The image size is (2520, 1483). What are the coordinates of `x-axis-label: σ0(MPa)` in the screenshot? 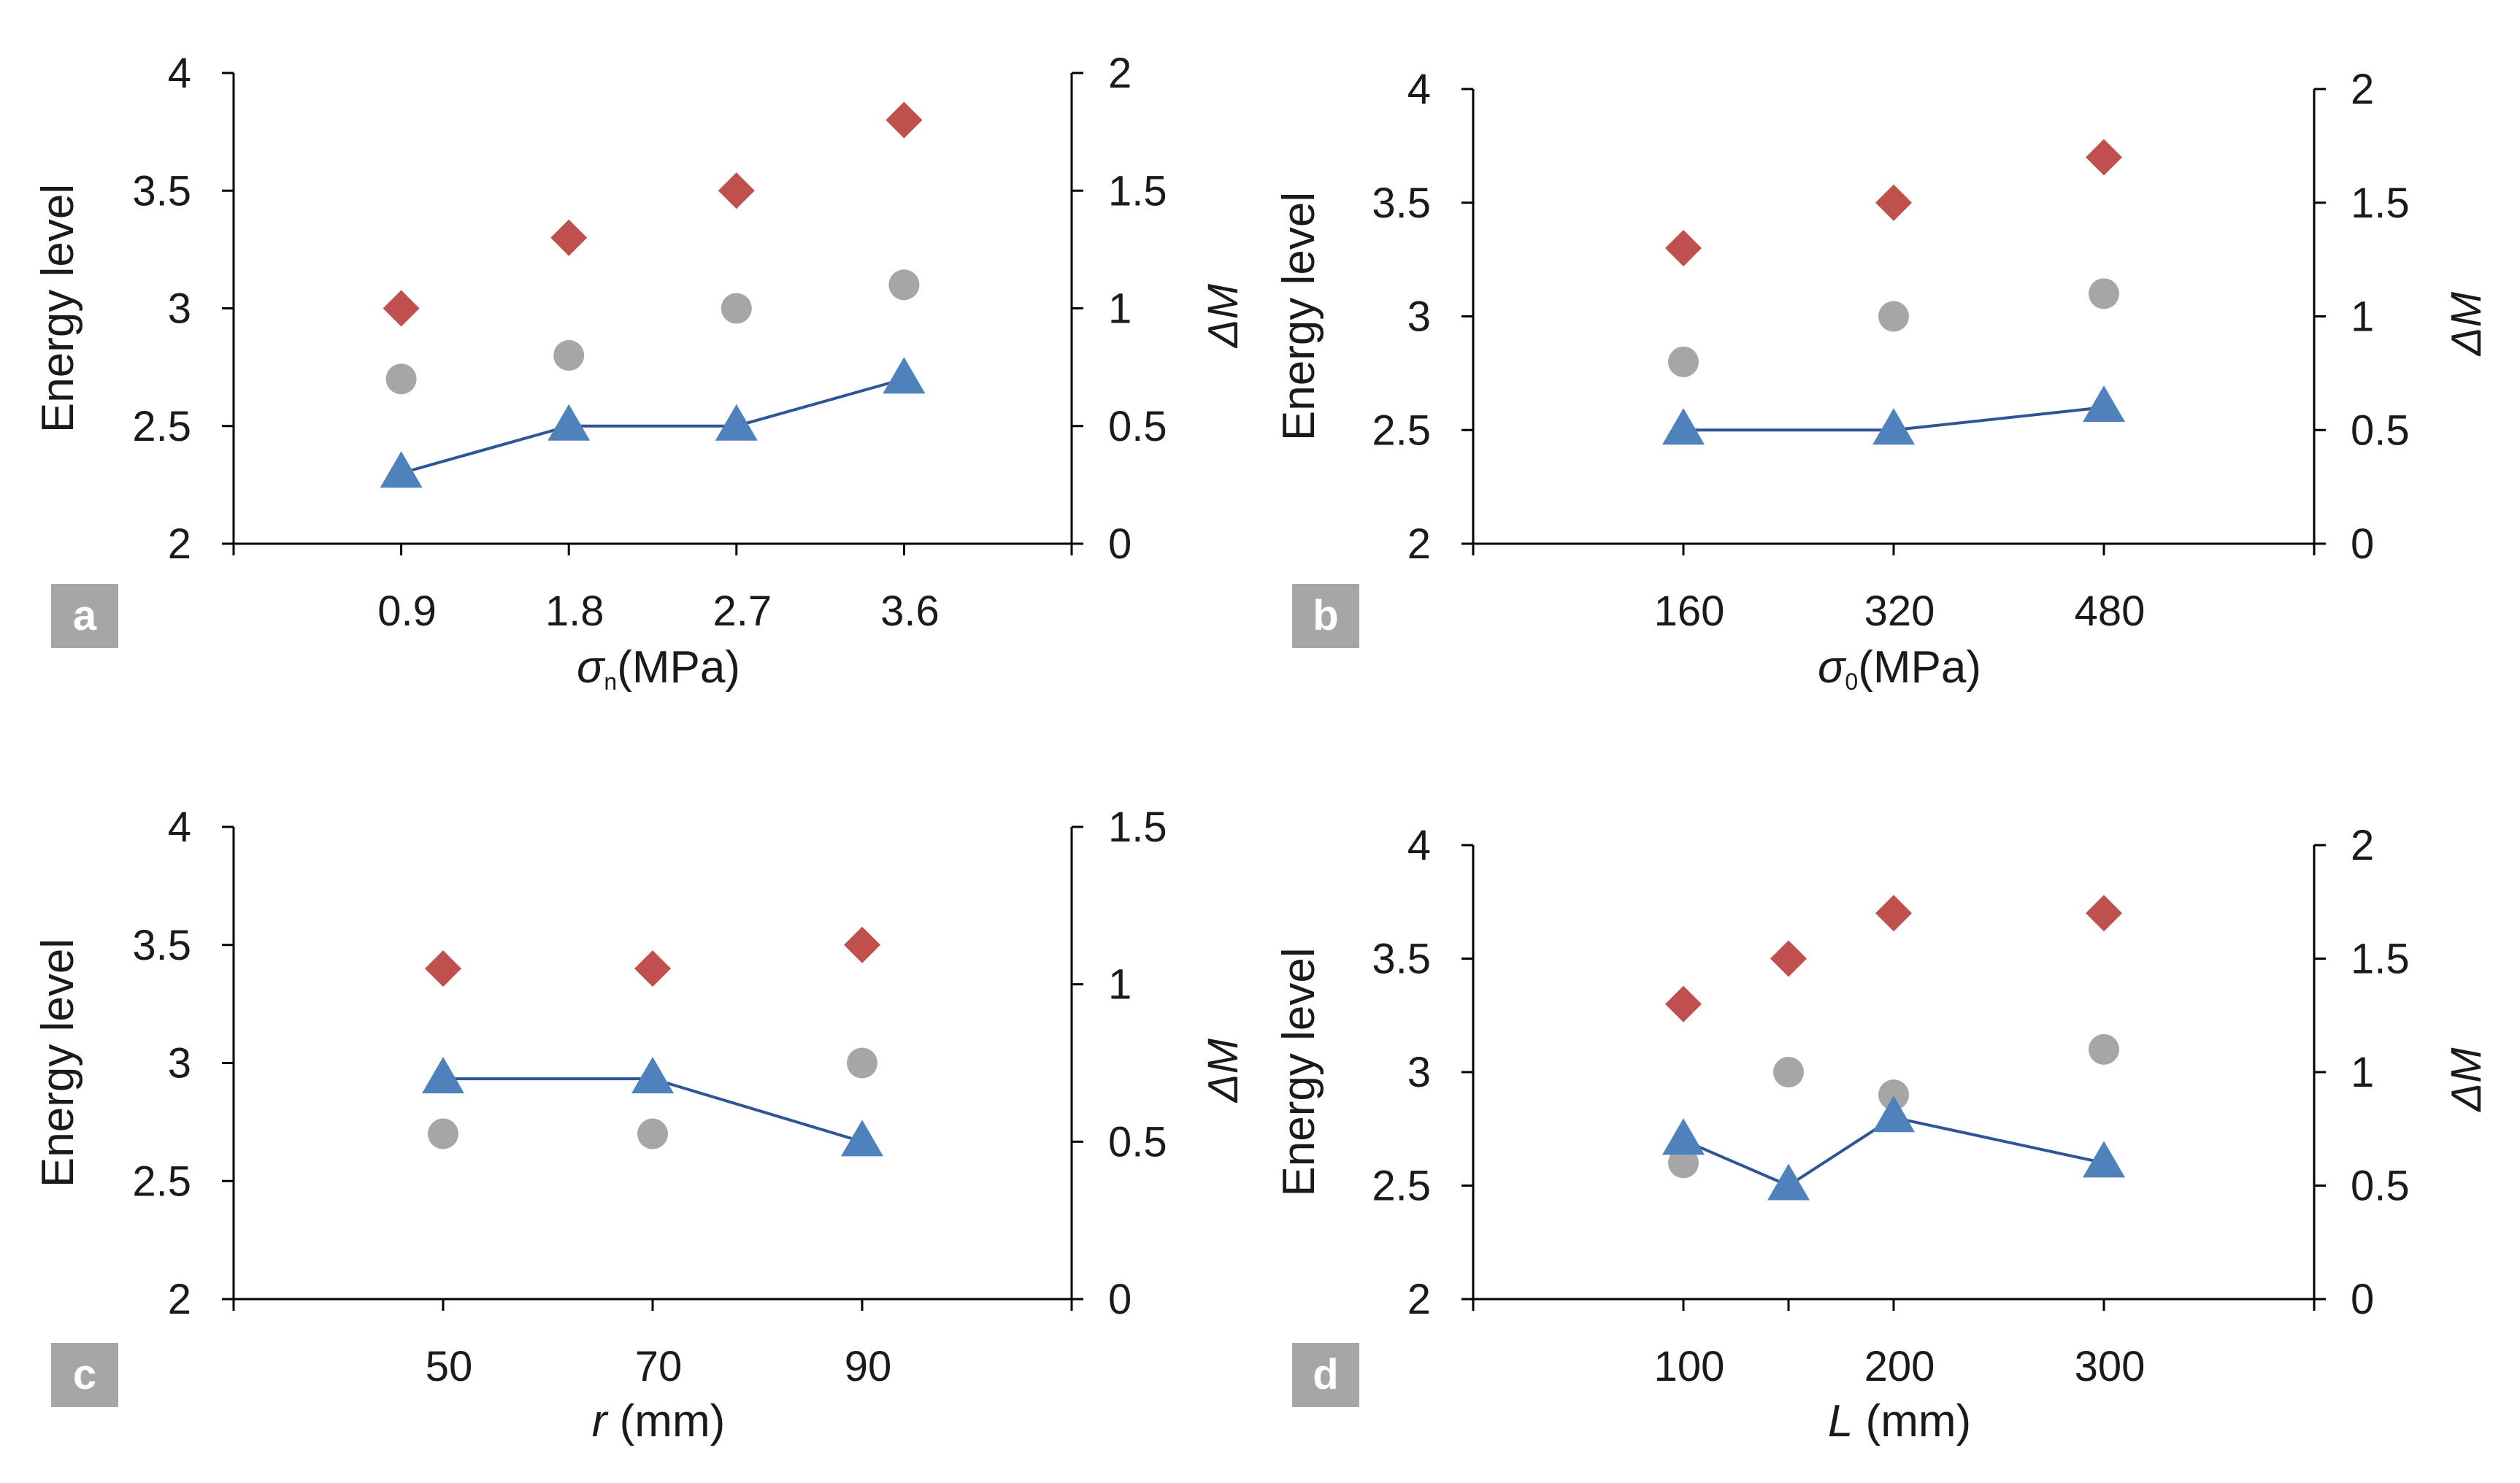 It's located at (1900, 669).